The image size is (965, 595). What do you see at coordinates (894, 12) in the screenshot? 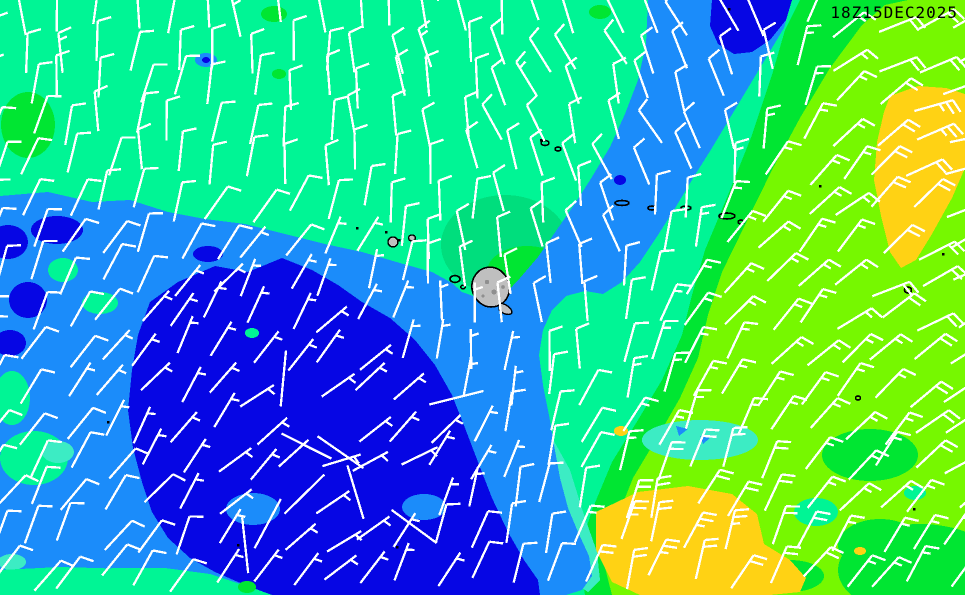
I see `timestamp-label: 18Z15DEC2025` at bounding box center [894, 12].